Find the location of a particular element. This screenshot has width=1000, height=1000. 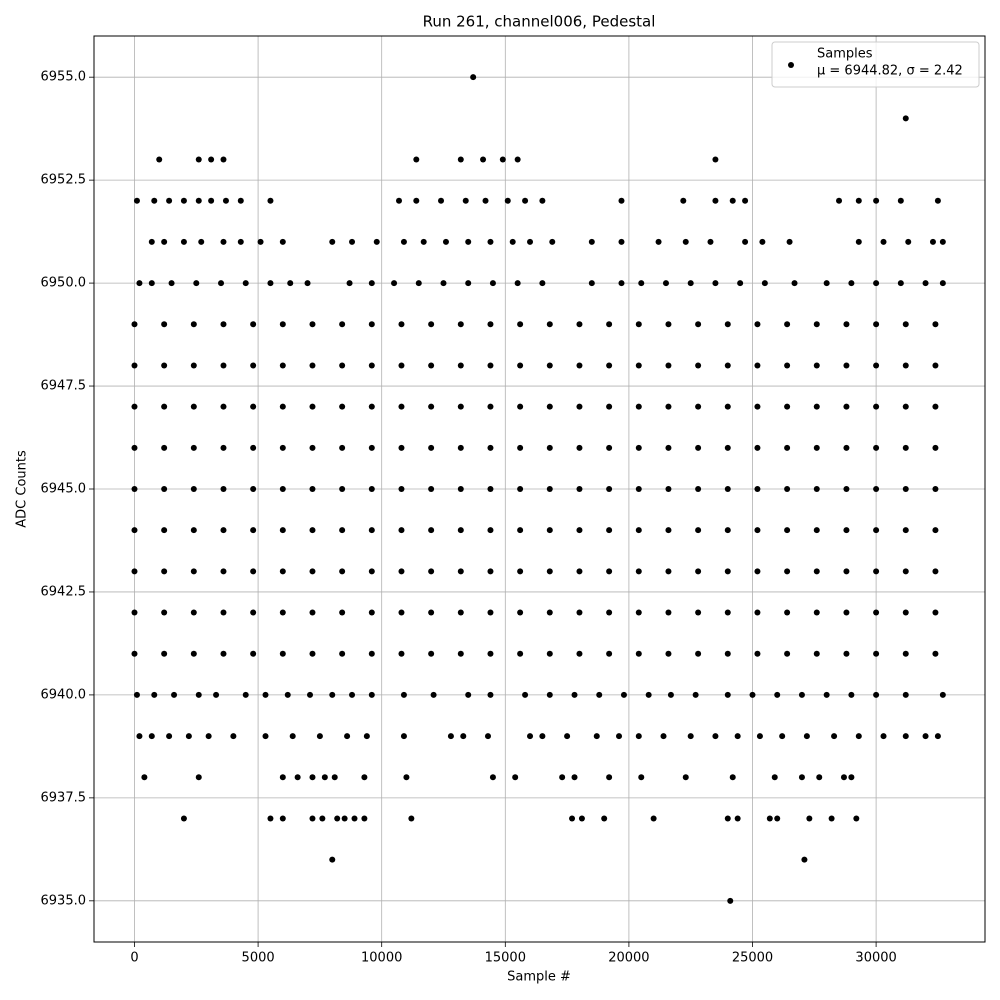

legend-note: μ = 6944.82, σ = 2.42 is located at coordinates (890, 71).